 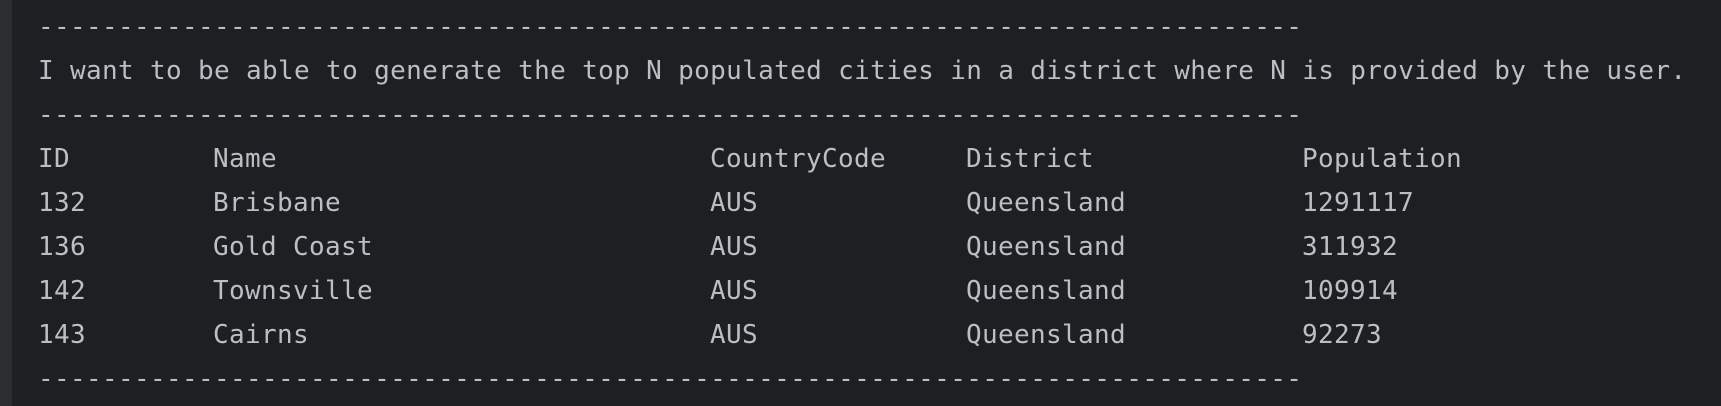 What do you see at coordinates (261, 335) in the screenshot?
I see `cell-name: Cairns` at bounding box center [261, 335].